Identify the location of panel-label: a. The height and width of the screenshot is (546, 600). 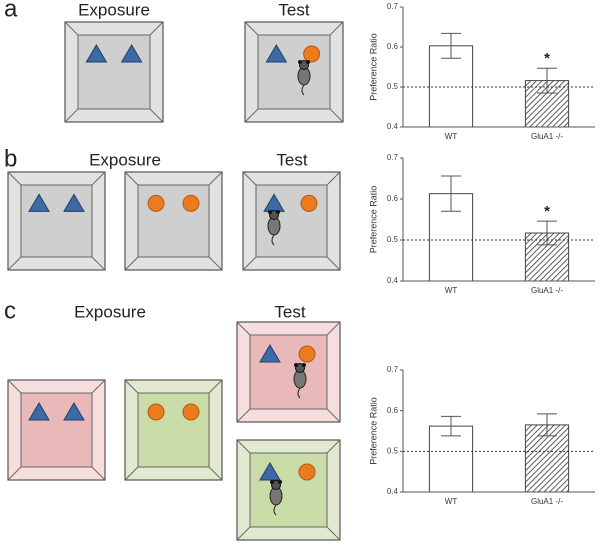
(11, 11).